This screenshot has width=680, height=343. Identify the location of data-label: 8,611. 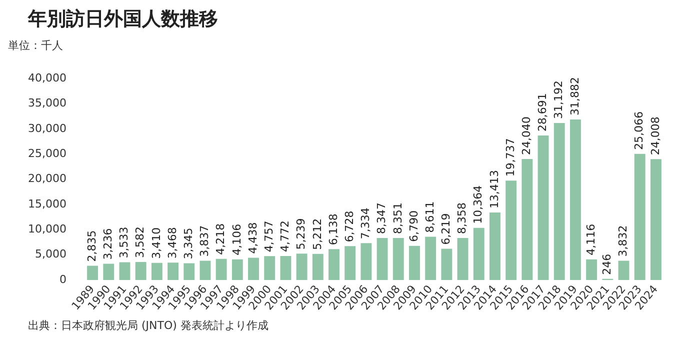
(429, 217).